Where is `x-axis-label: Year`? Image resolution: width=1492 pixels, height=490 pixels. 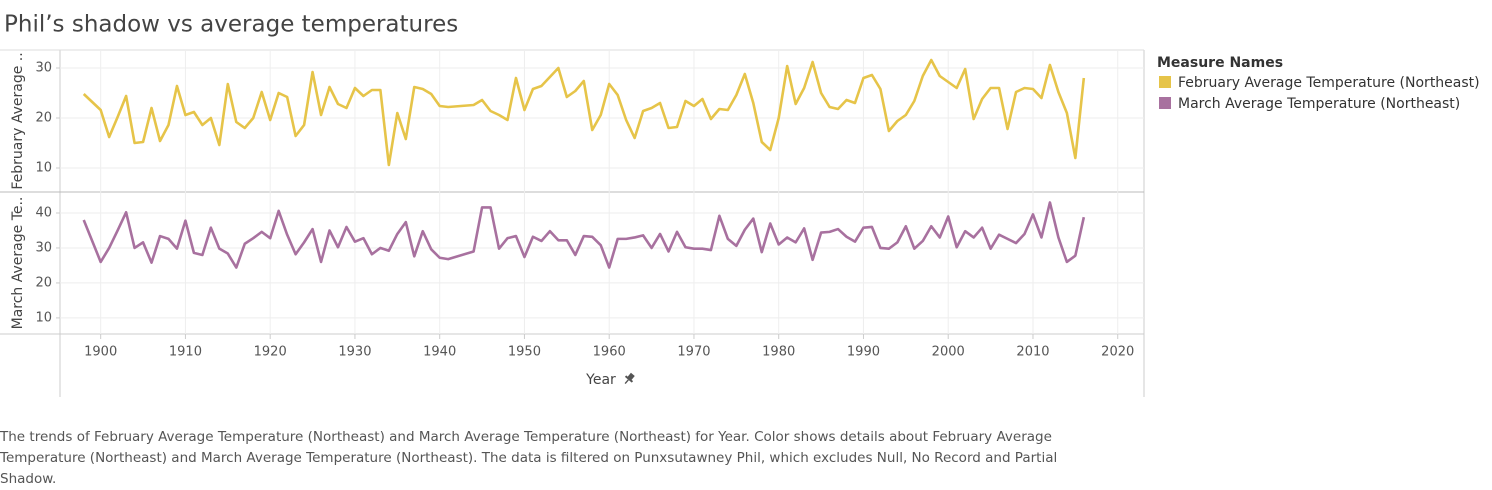
x-axis-label: Year is located at coordinates (600, 380).